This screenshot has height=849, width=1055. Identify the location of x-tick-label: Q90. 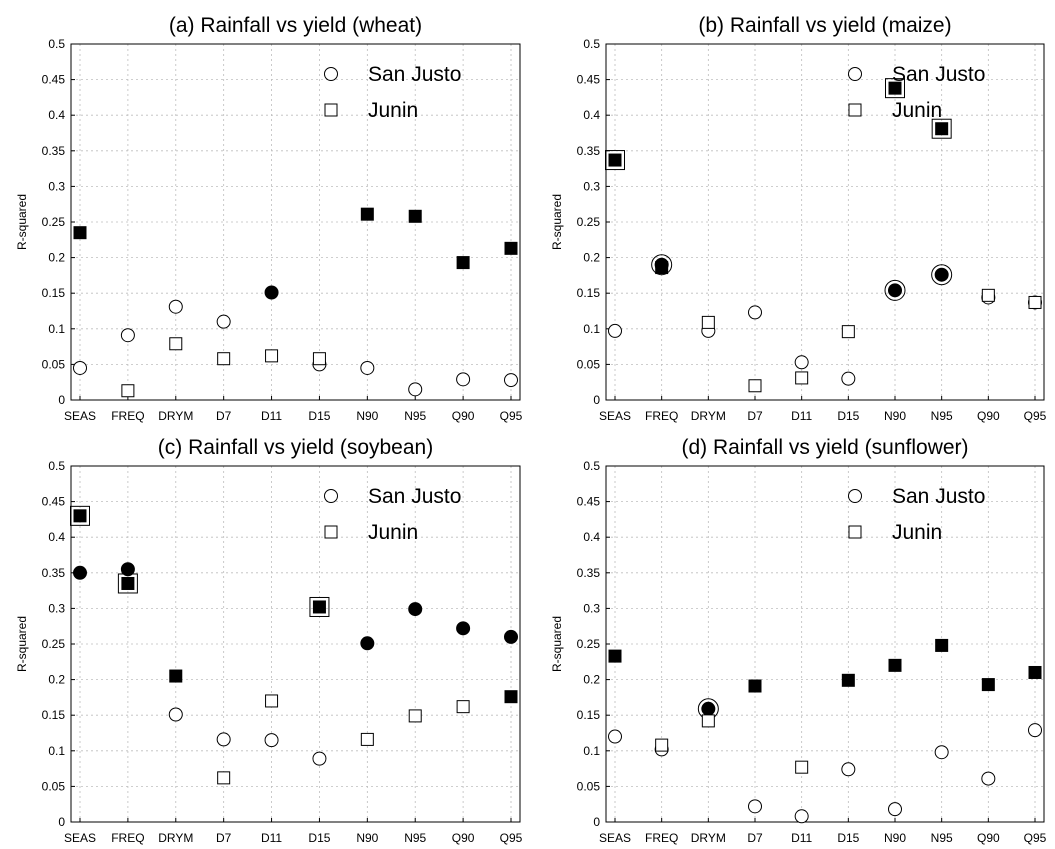
(988, 416).